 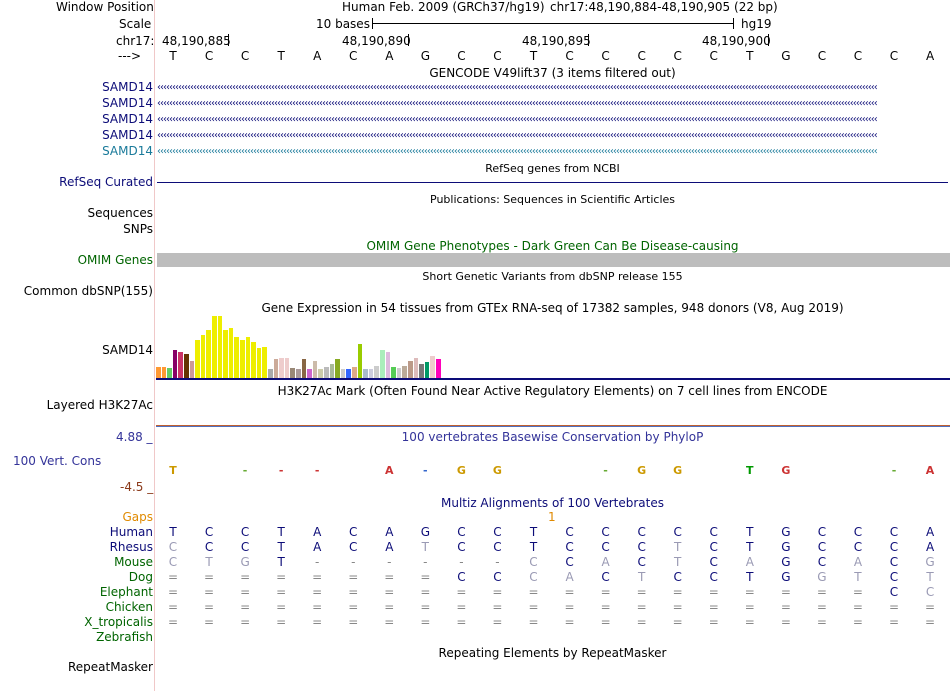 I want to click on species-label: Zebrafish, so click(x=124, y=637).